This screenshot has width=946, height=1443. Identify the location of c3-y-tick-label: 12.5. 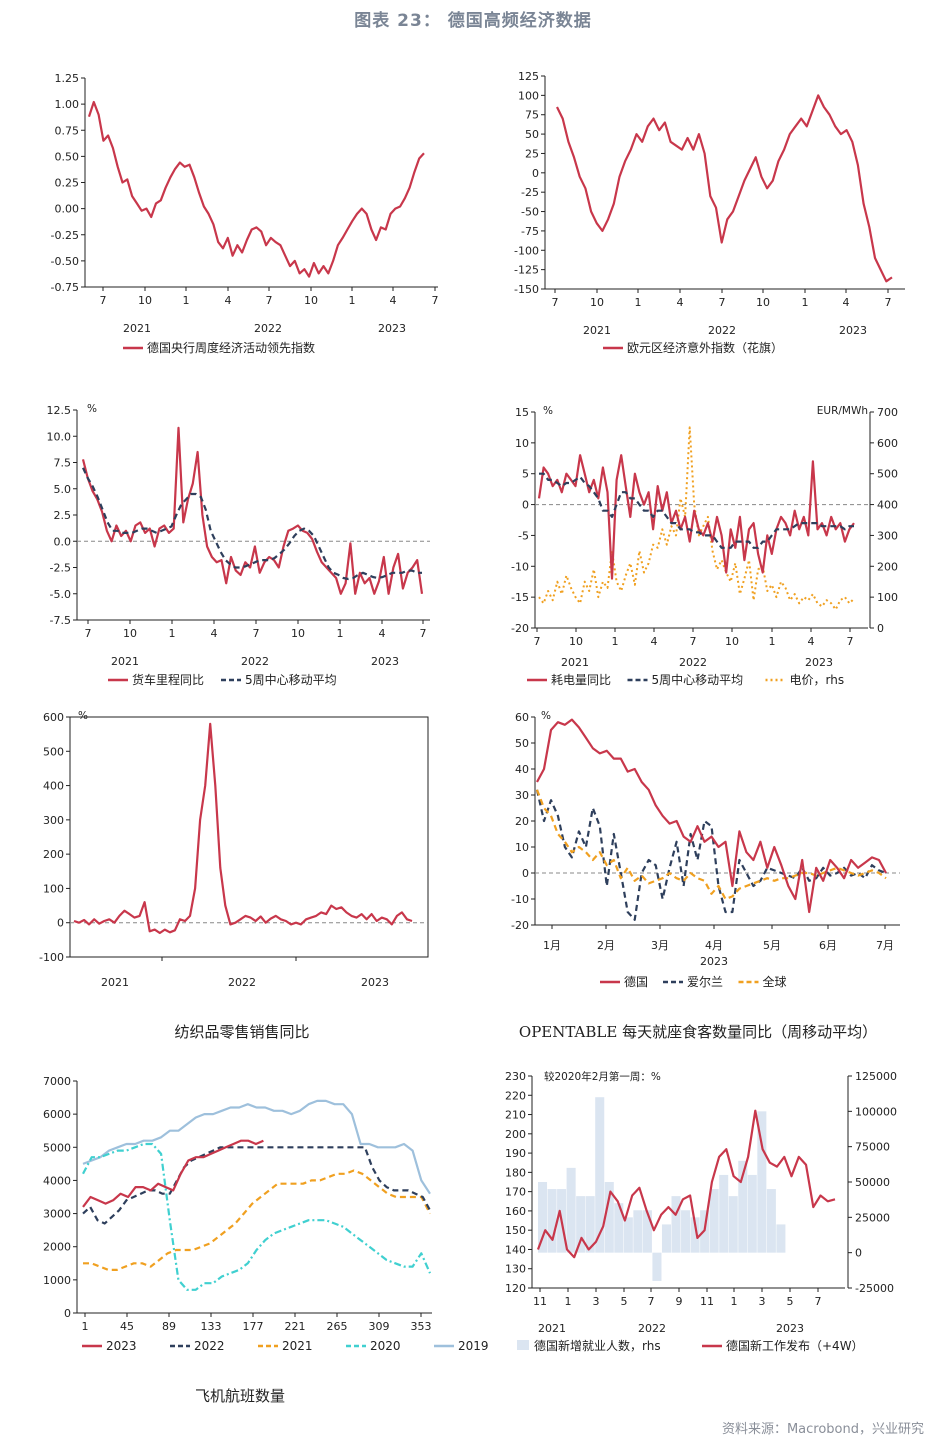
(59, 410).